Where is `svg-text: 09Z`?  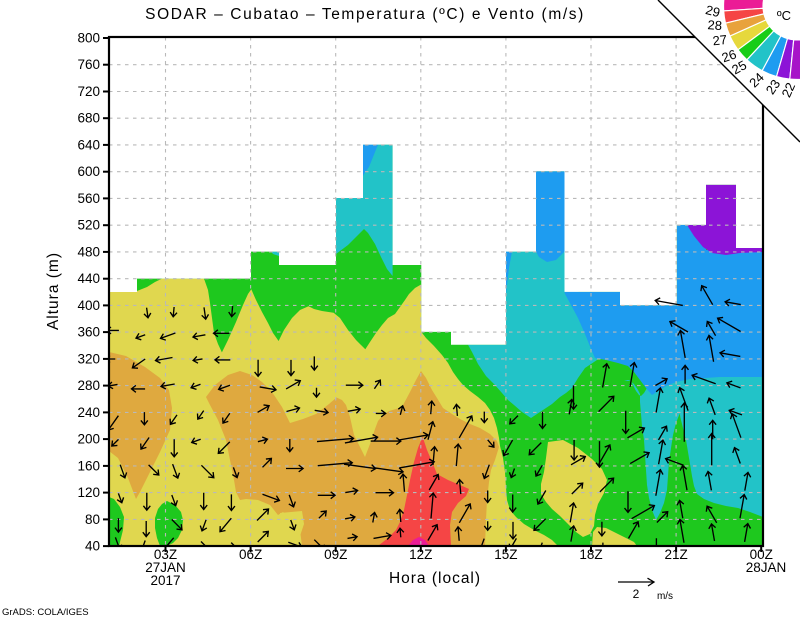 svg-text: 09Z is located at coordinates (335, 554).